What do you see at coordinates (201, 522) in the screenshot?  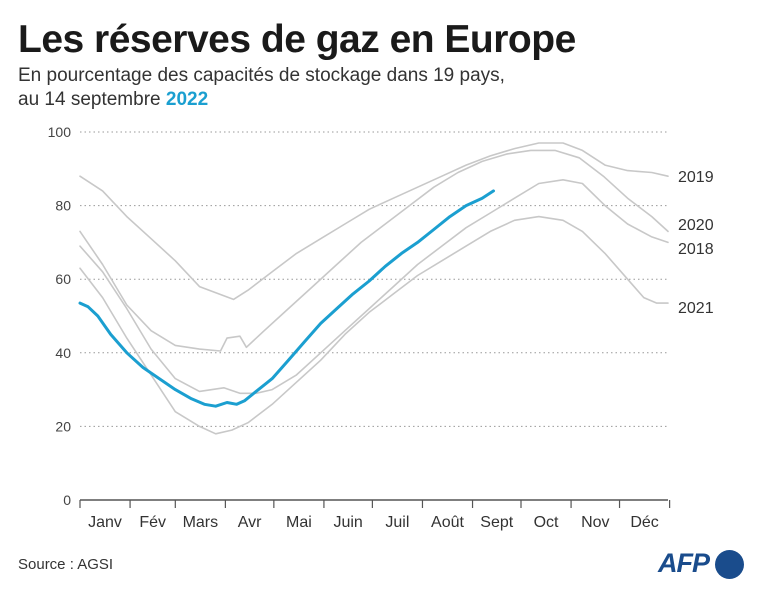 I see `x-tick-label-month: Mars` at bounding box center [201, 522].